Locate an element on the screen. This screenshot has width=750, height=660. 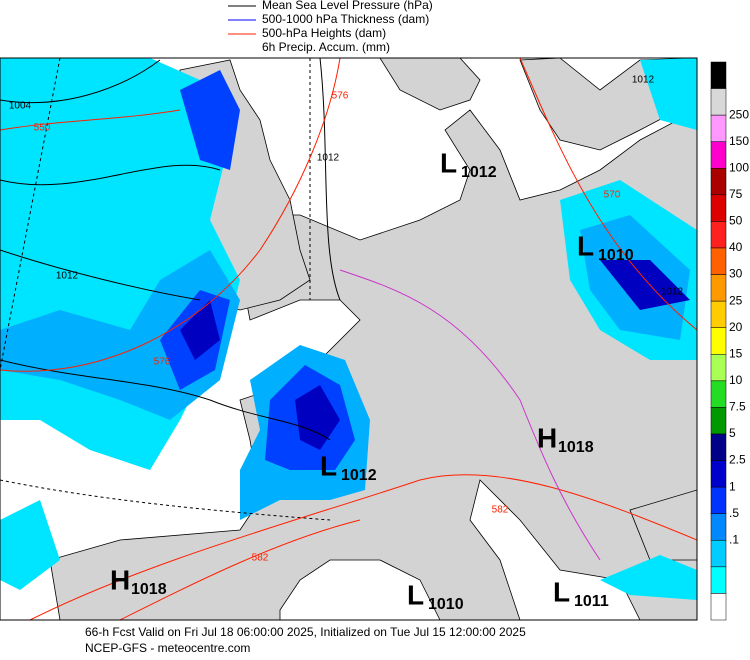
legend-label: 500-1000 hPa Thickness (dam) is located at coordinates (345, 19).